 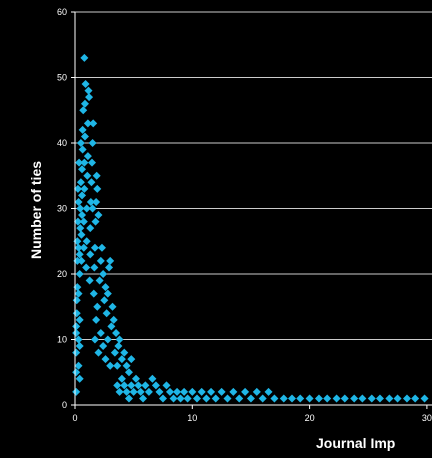 What do you see at coordinates (62, 340) in the screenshot?
I see `y-tick-label-10: 10` at bounding box center [62, 340].